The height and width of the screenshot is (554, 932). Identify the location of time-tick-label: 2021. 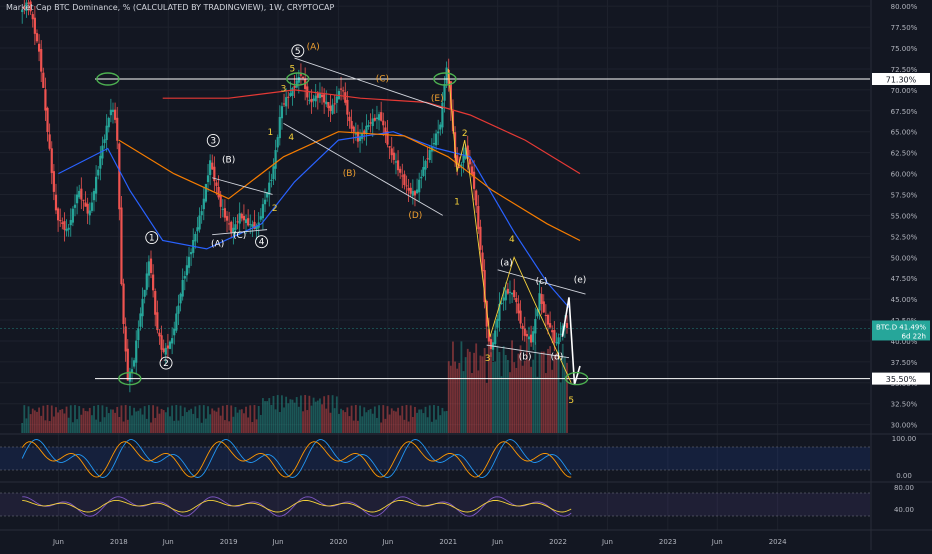
(448, 542).